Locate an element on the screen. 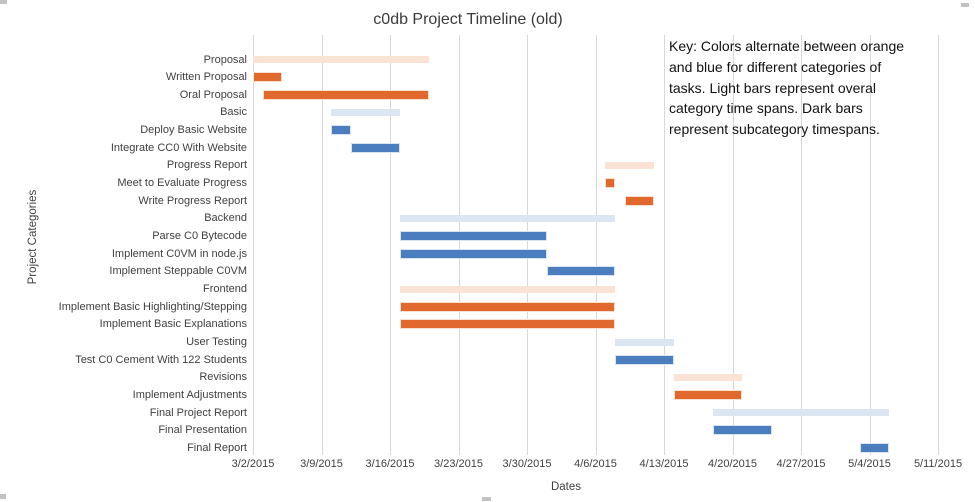 Image resolution: width=975 pixels, height=502 pixels. x-axis-title: Dates is located at coordinates (566, 487).